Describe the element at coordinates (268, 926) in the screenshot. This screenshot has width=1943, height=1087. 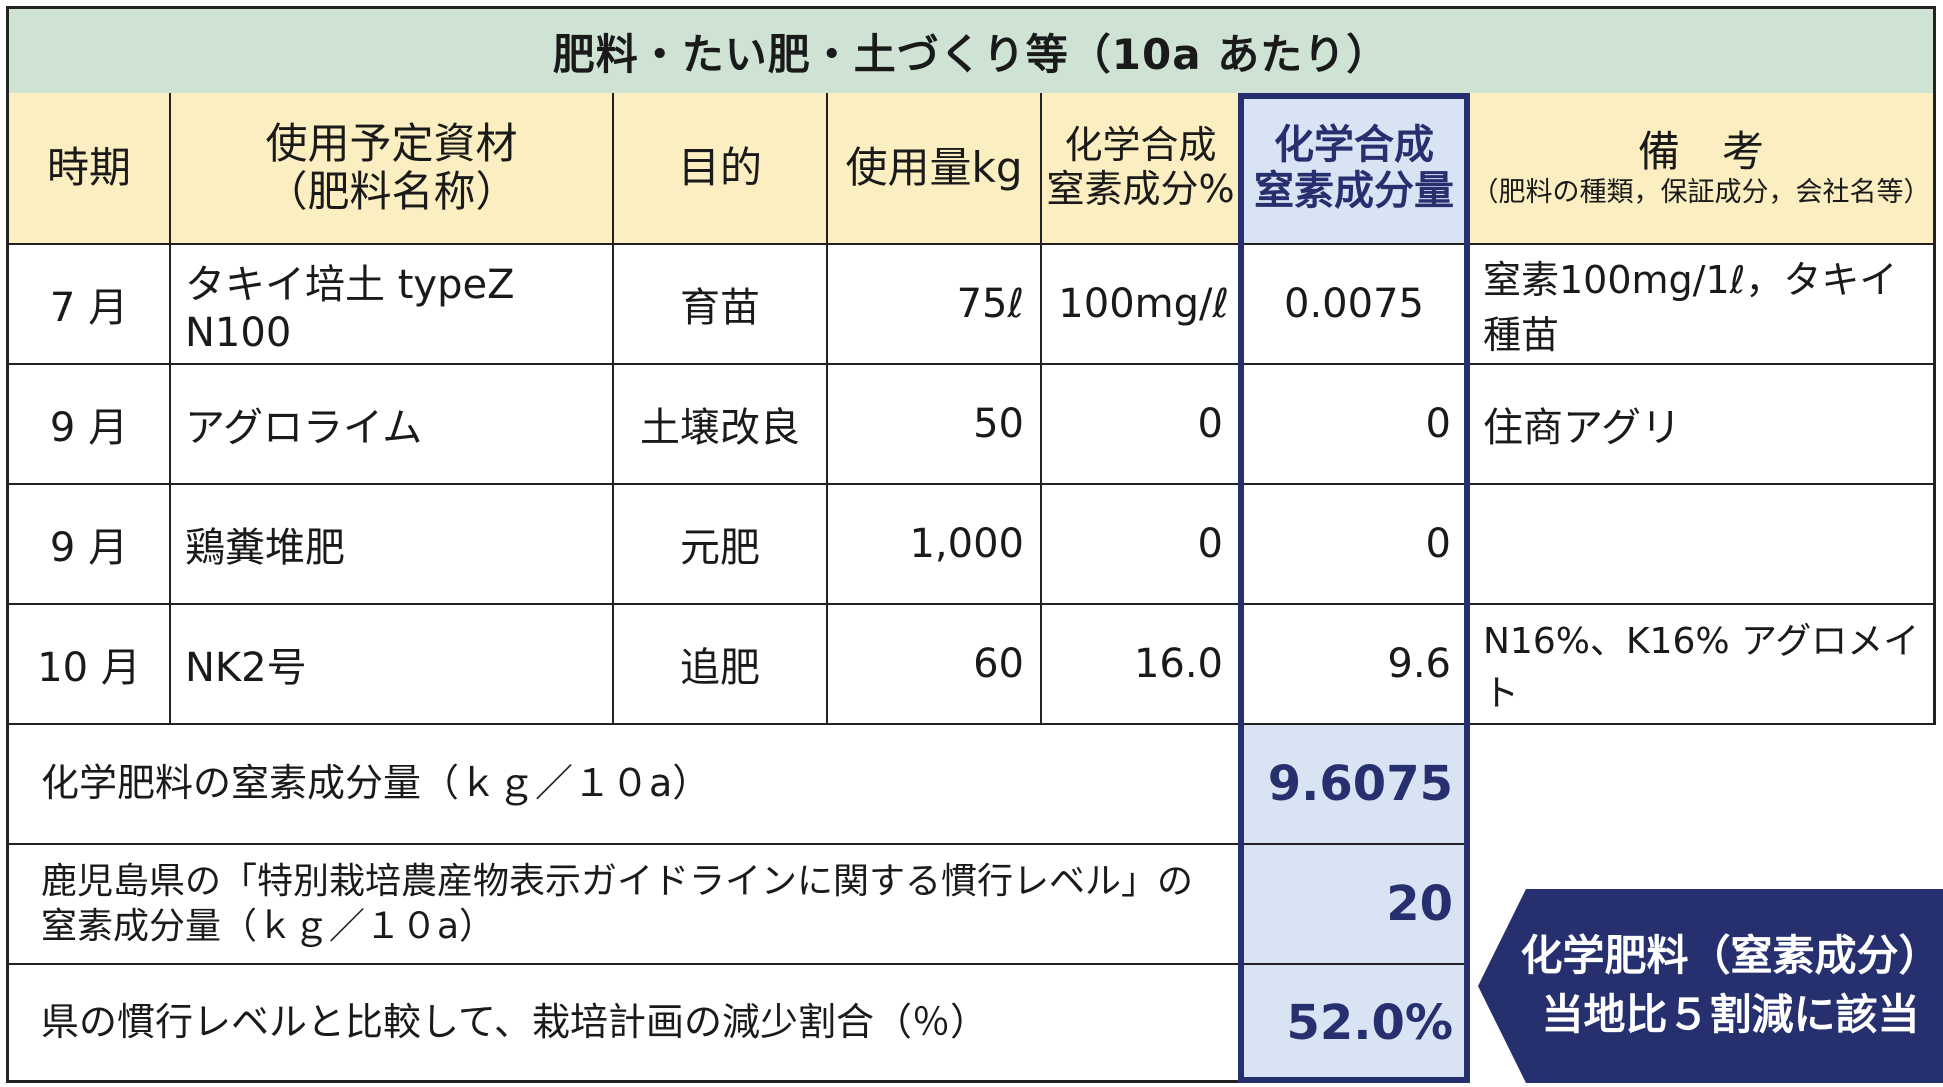
I see `summary-standard-line2: 窒素成分量（ｋｇ／１０a）` at that location.